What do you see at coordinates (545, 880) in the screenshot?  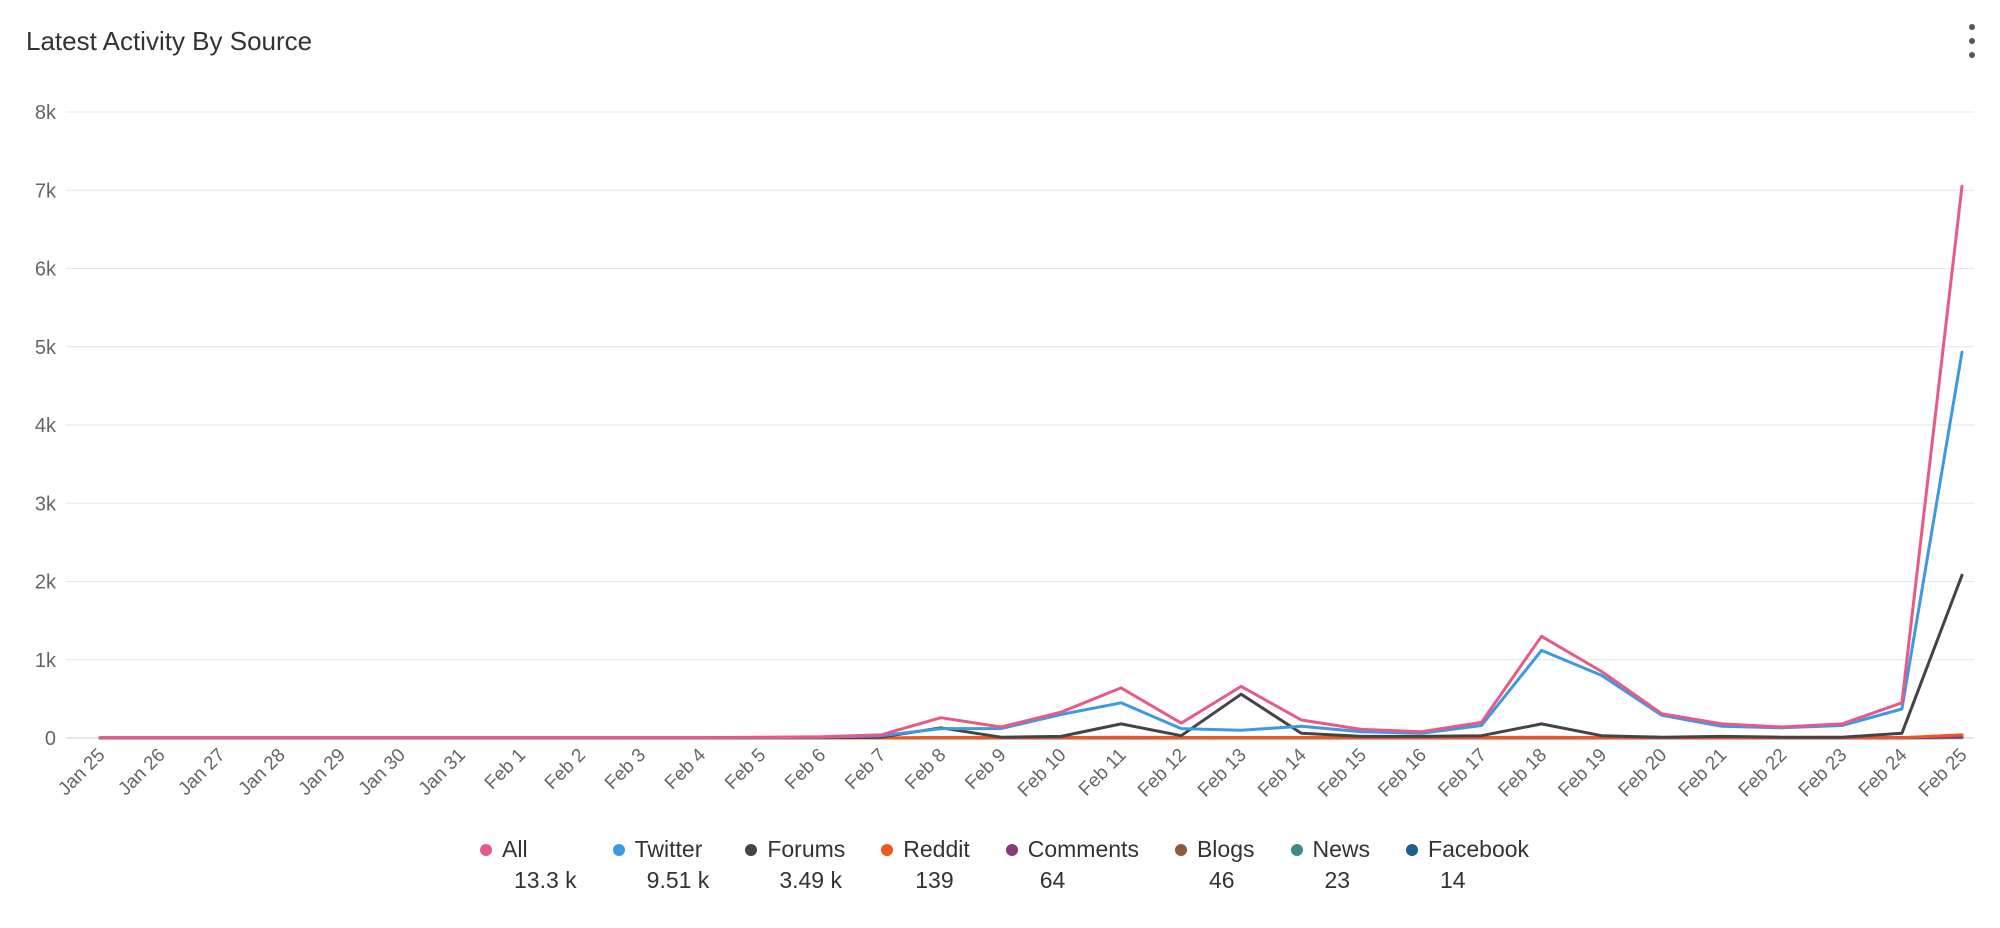 I see `legend-total: 13.3 k` at bounding box center [545, 880].